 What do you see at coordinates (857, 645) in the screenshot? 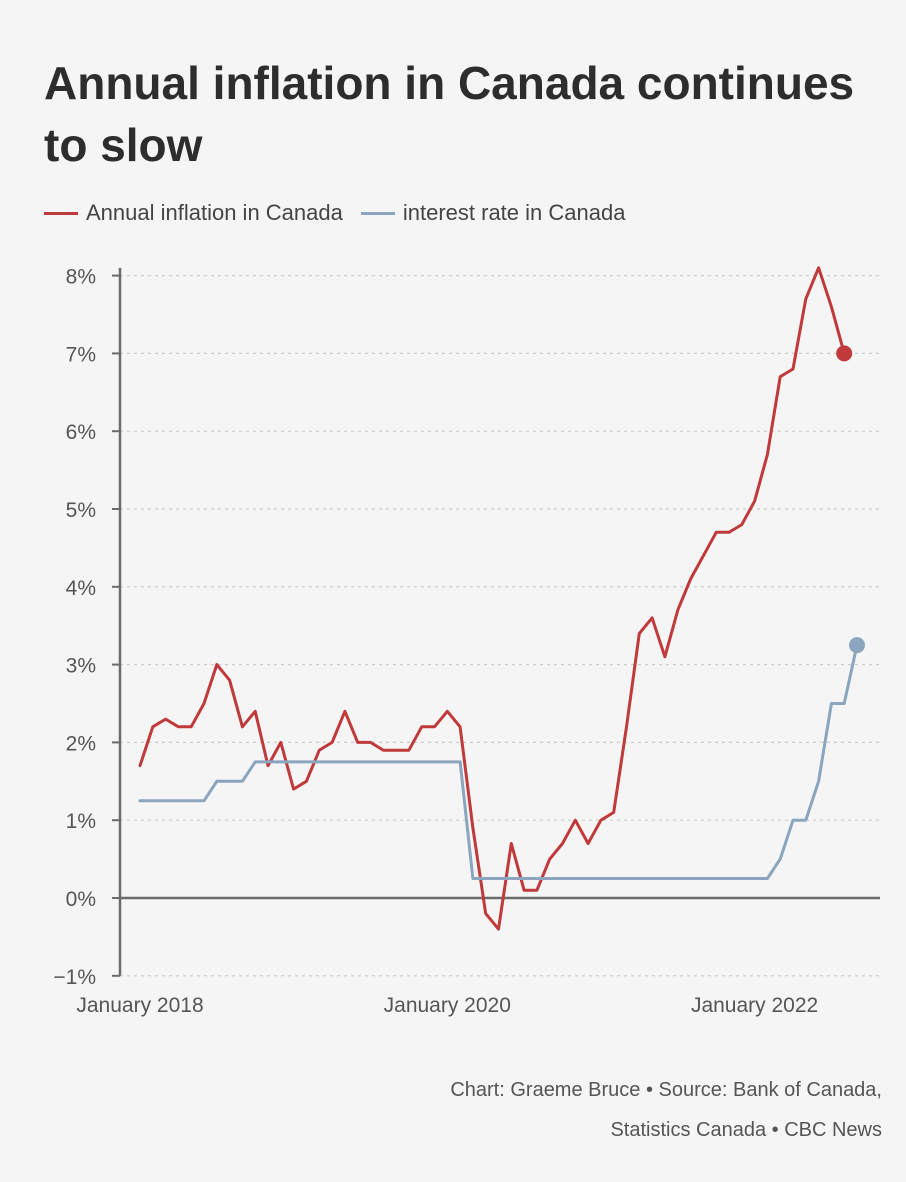
I see `end-marker-interest-rate` at bounding box center [857, 645].